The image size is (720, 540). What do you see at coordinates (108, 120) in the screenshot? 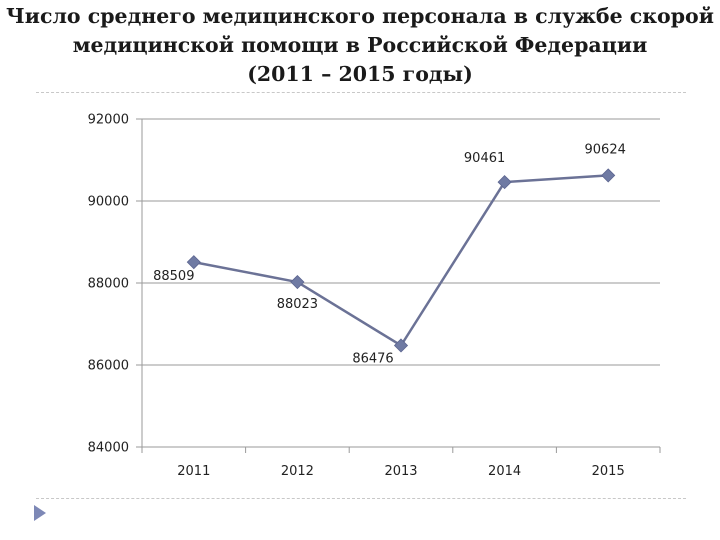
I see `y-tick-label: 92000` at bounding box center [108, 120].